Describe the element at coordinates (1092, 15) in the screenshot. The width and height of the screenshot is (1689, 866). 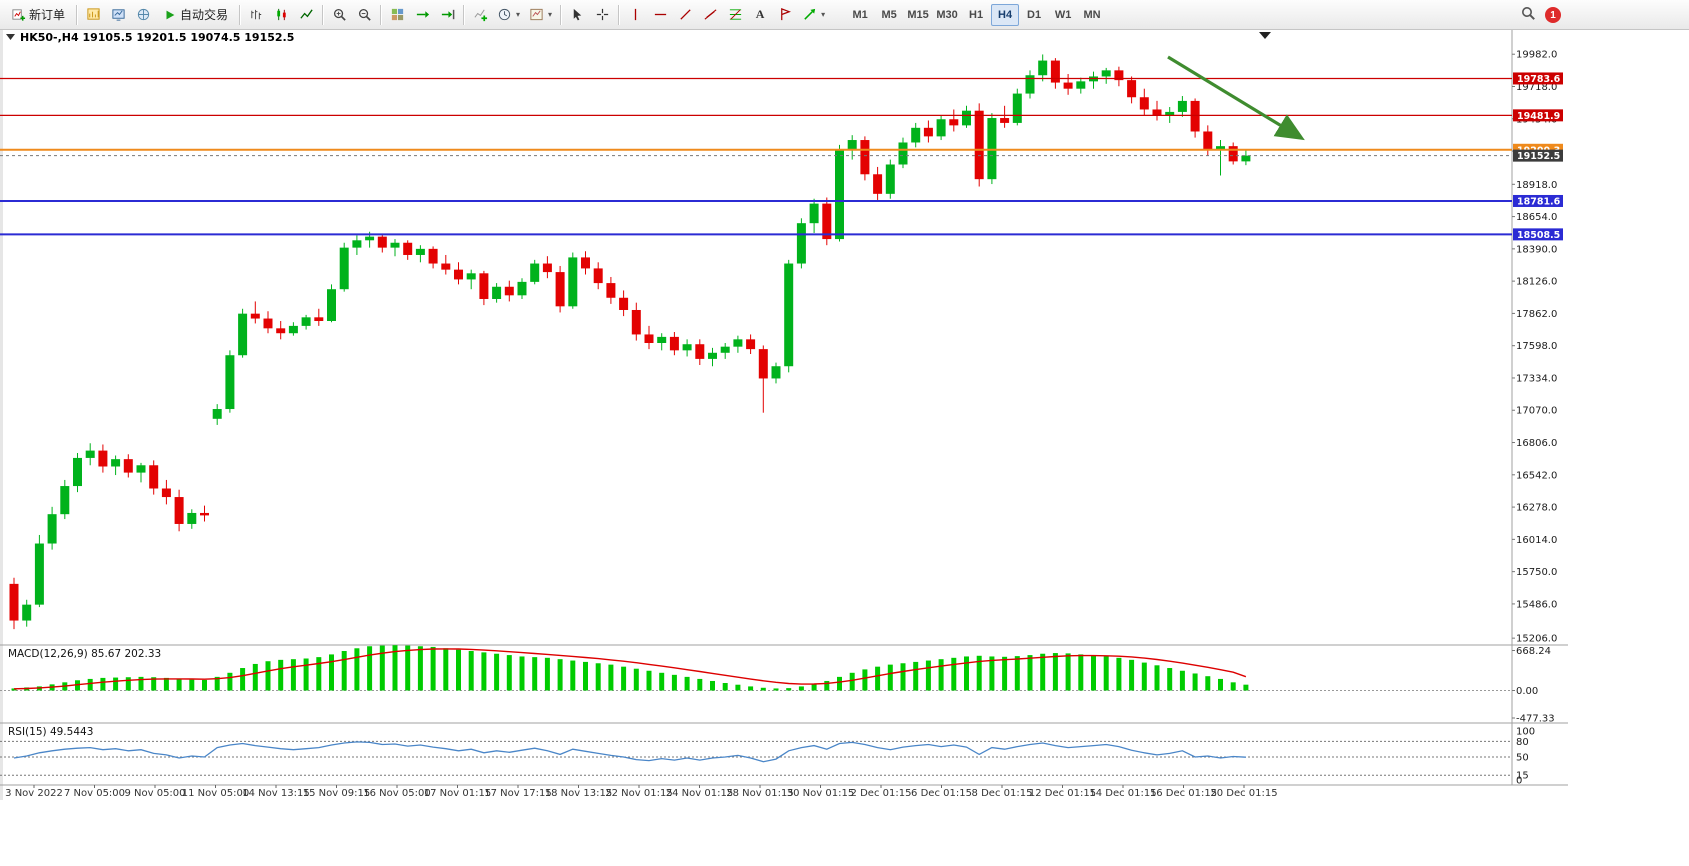
I see `timeframe-mn: MN` at that location.